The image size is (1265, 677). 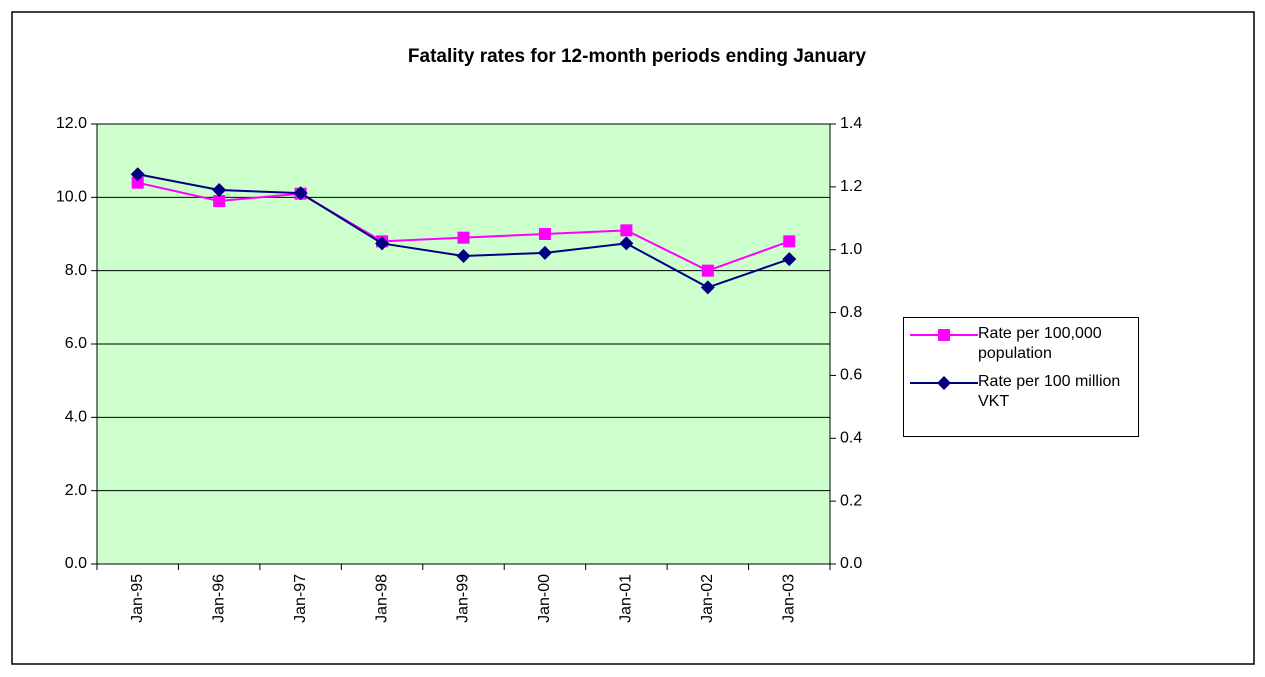 What do you see at coordinates (851, 500) in the screenshot?
I see `y2-tick-label: 0.2` at bounding box center [851, 500].